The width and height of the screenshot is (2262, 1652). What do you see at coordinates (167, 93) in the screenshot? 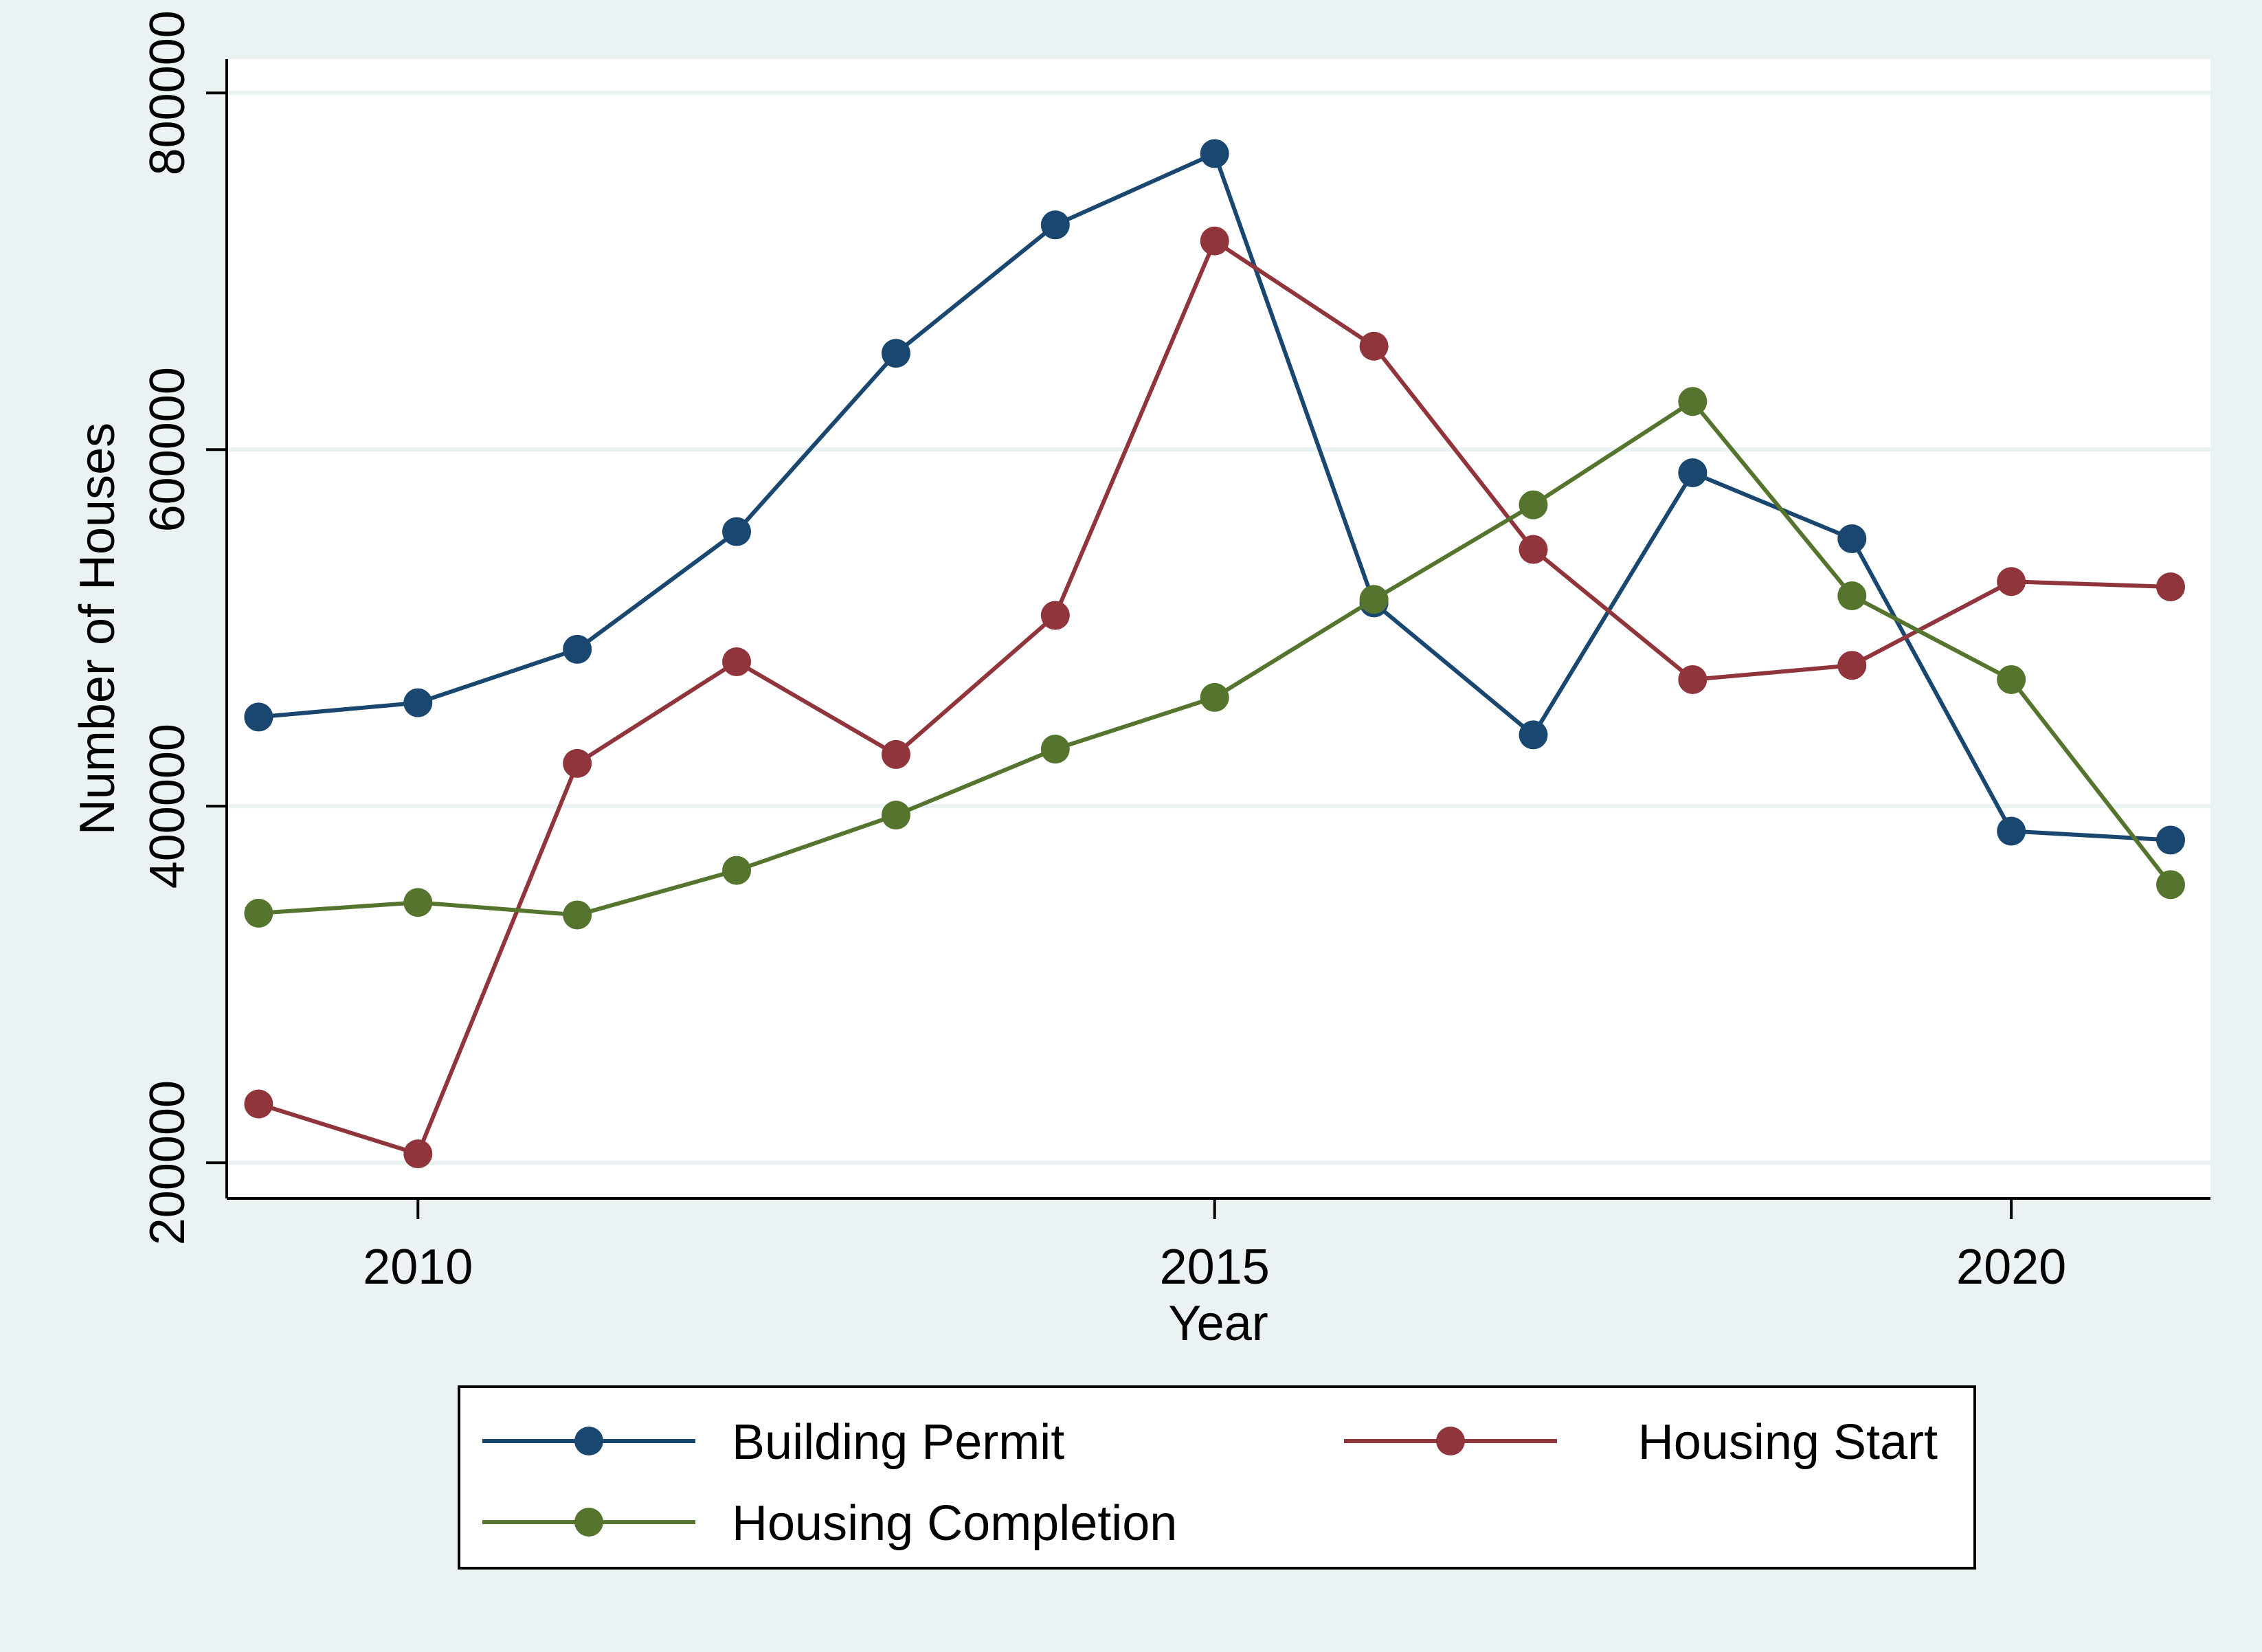
I see `y-tick-label: 800000` at bounding box center [167, 93].